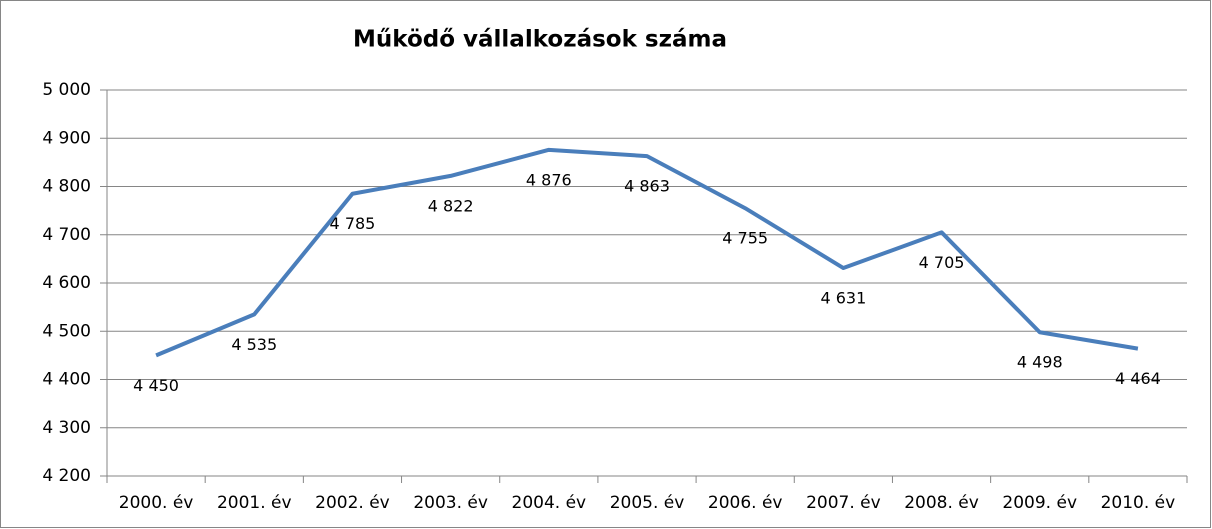  What do you see at coordinates (450, 503) in the screenshot?
I see `x-tick-label: 2003. év` at bounding box center [450, 503].